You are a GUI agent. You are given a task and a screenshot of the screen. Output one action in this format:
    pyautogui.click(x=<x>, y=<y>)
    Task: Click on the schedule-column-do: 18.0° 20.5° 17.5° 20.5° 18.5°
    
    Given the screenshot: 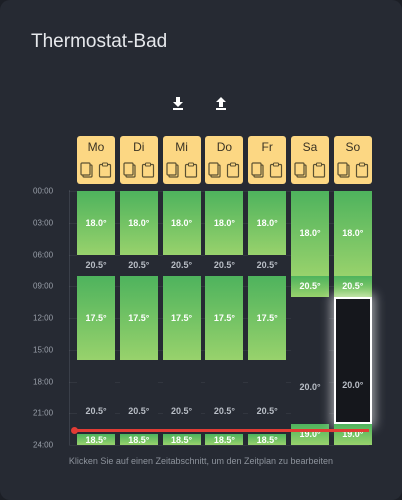 What is the action you would take?
    pyautogui.click(x=224, y=318)
    